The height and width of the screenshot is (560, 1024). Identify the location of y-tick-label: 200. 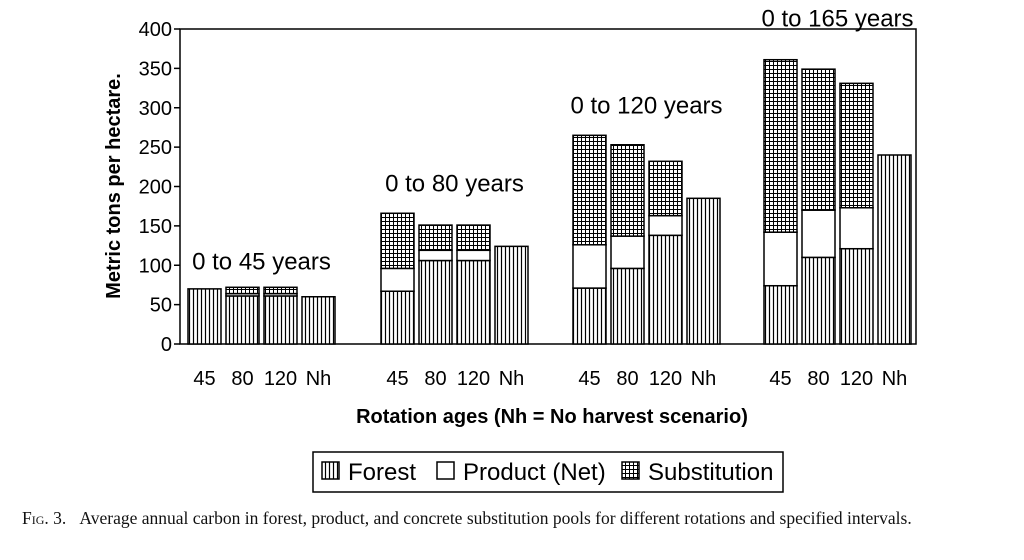
(155, 188).